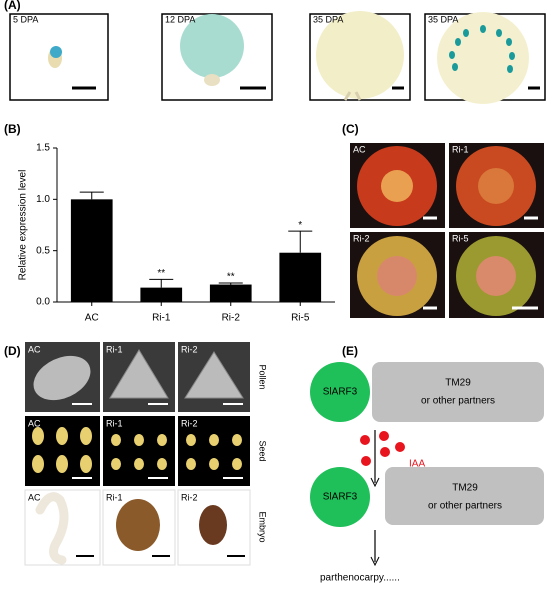 The width and height of the screenshot is (550, 590). Describe the element at coordinates (460, 149) in the screenshot. I see `image-label: Ri-1` at that location.